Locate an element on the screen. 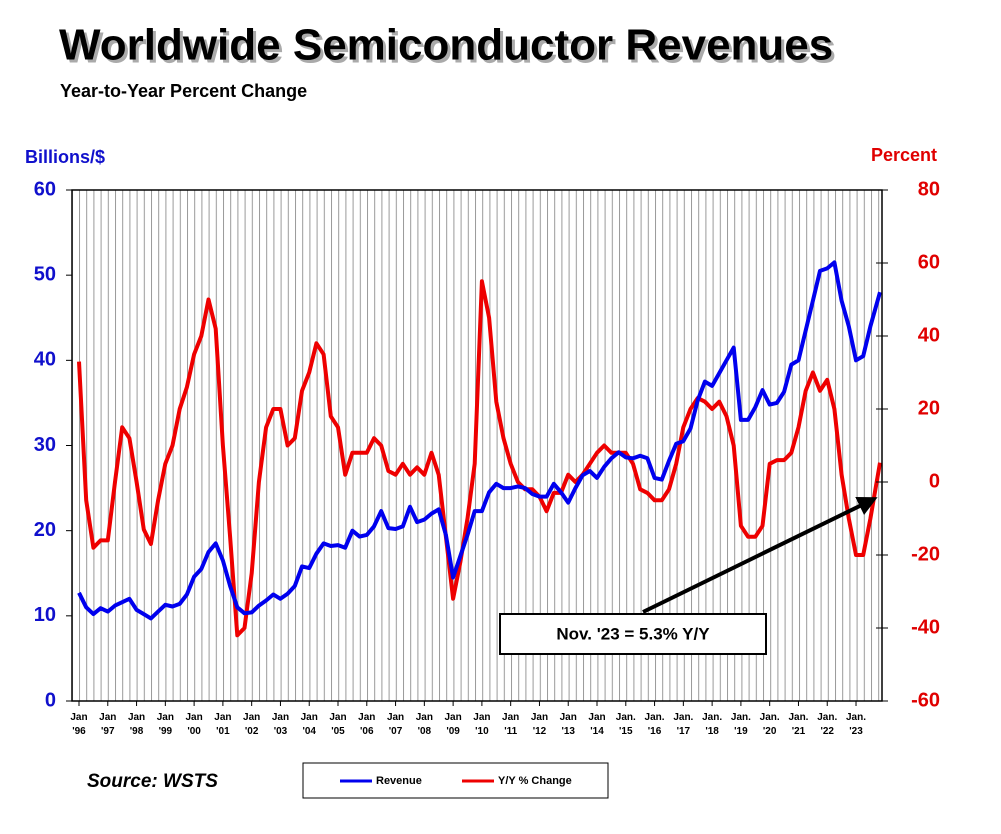 The width and height of the screenshot is (1001, 834). y2-tick-label: -20 is located at coordinates (925, 554).